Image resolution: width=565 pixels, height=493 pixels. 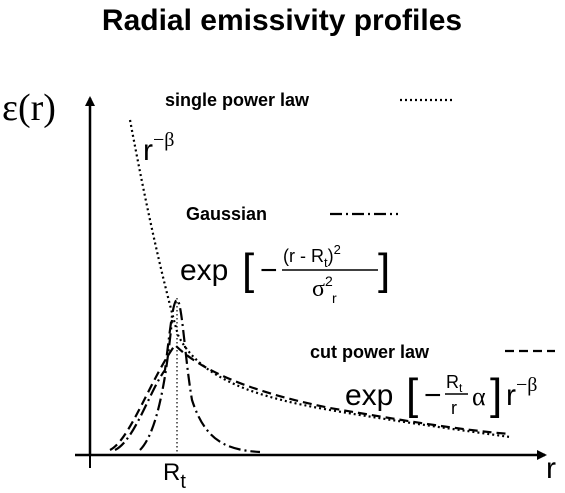 What do you see at coordinates (331, 256) in the screenshot?
I see `formula-part: )` at bounding box center [331, 256].